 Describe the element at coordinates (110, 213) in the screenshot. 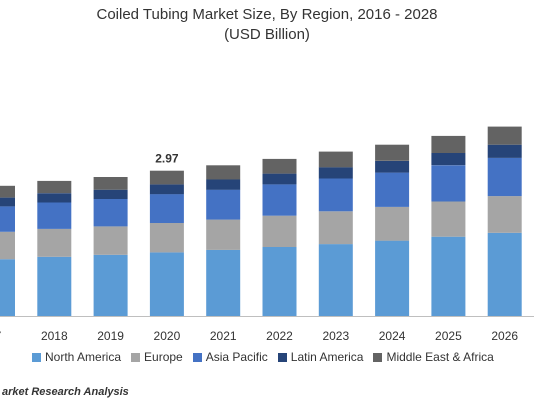

I see `bar-segment-asia-pacific-2019` at that location.